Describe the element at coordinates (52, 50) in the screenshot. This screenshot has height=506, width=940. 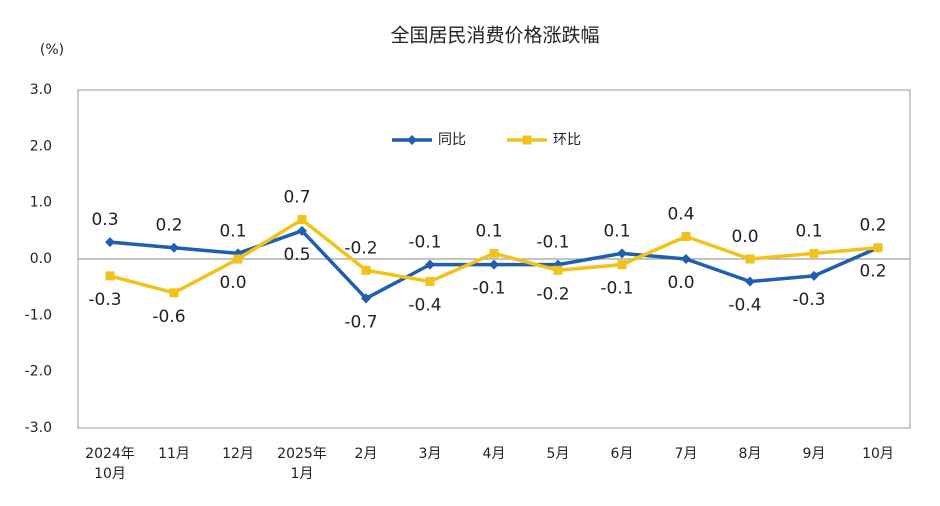
I see `y-unit: (%)` at that location.